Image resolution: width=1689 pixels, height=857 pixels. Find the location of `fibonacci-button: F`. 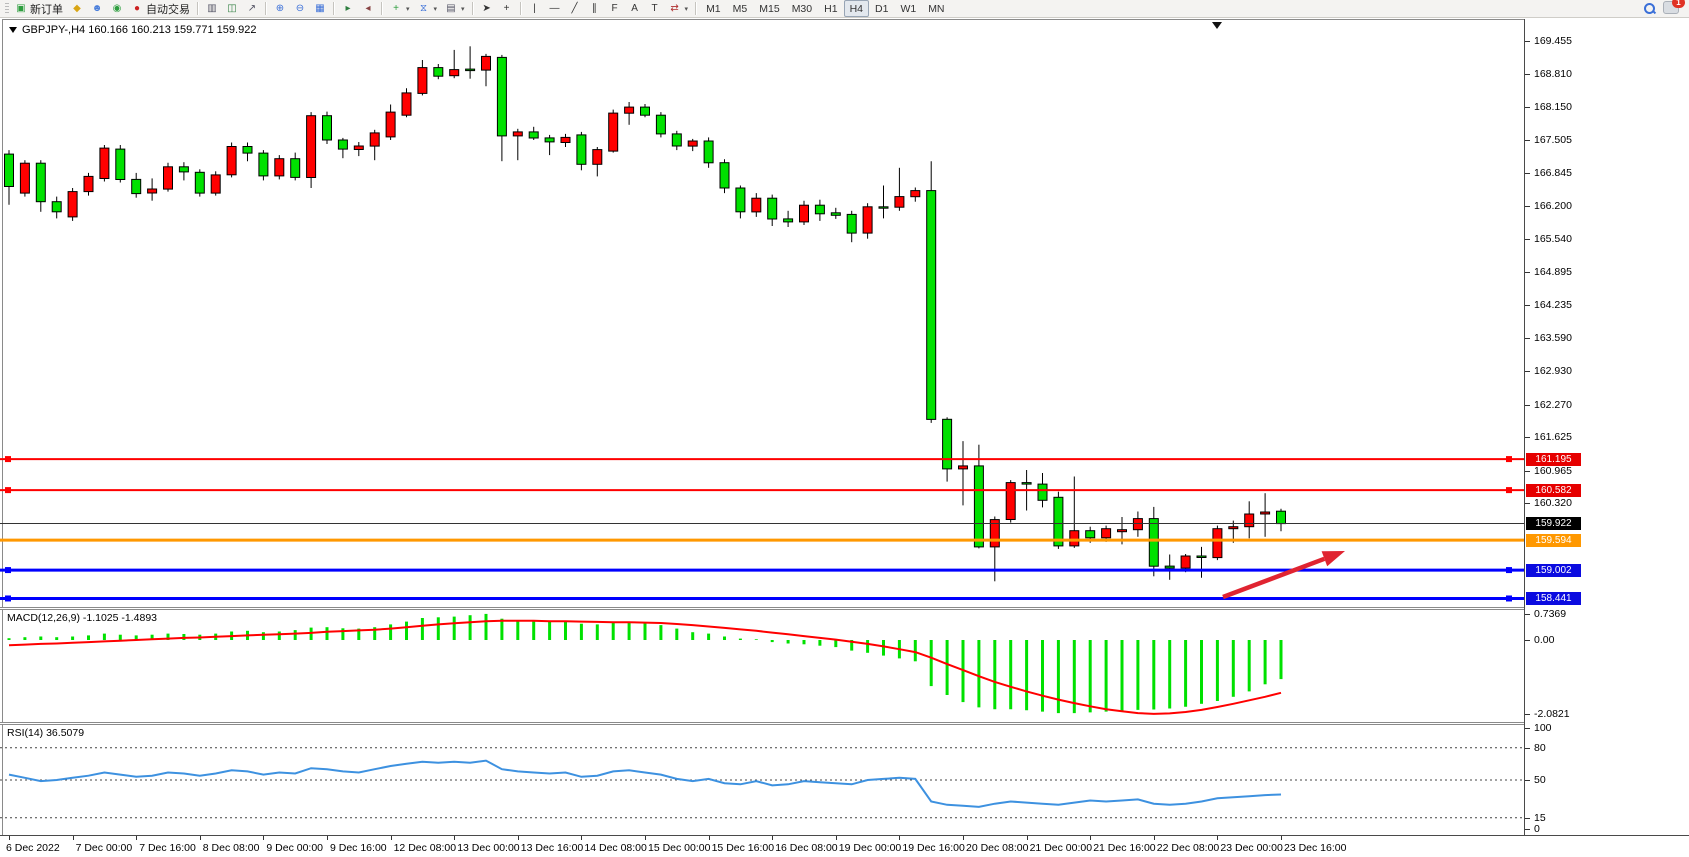

fibonacci-button: F is located at coordinates (615, 8).